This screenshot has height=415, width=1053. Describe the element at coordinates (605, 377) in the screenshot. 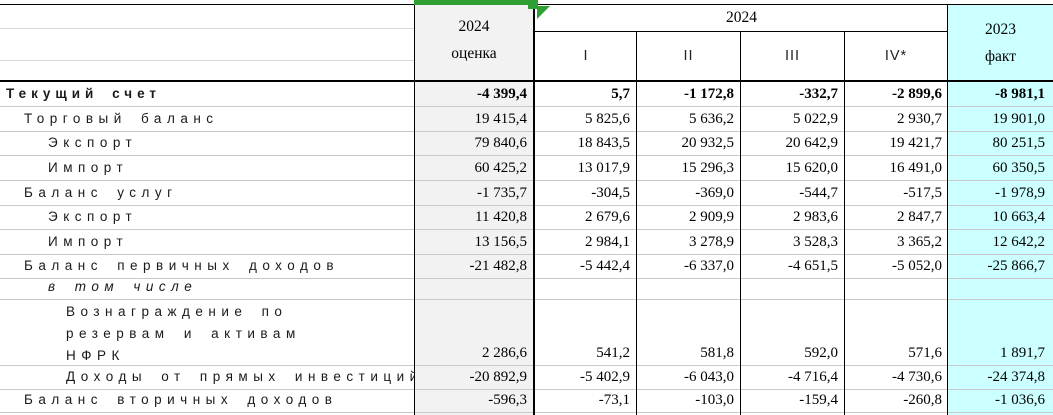

I see `value-cell: -5 402,9` at that location.